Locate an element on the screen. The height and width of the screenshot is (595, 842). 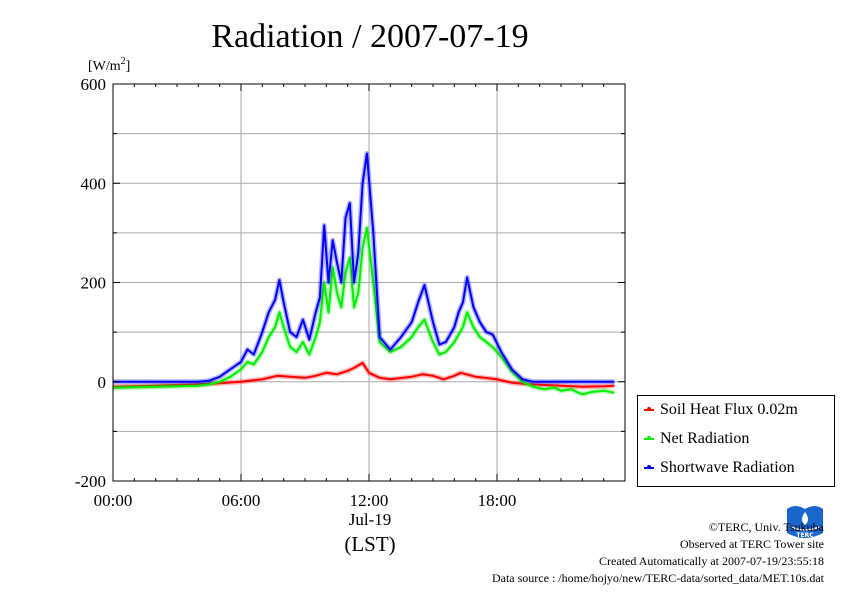
legend-swatch-net is located at coordinates (649, 438).